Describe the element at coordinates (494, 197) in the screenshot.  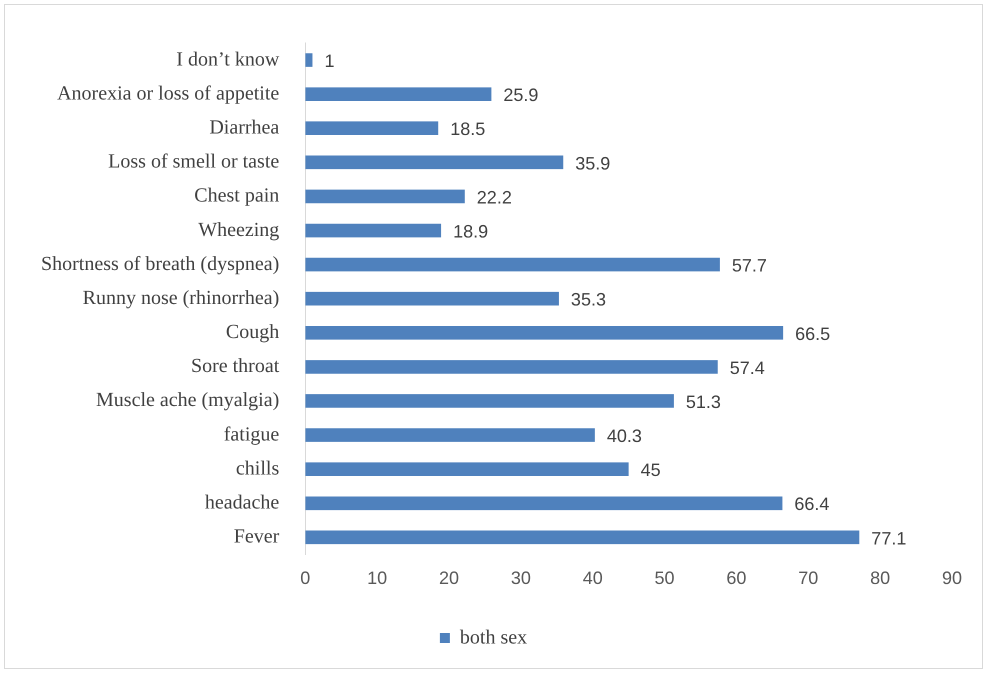
I see `data-label: 22.2` at that location.